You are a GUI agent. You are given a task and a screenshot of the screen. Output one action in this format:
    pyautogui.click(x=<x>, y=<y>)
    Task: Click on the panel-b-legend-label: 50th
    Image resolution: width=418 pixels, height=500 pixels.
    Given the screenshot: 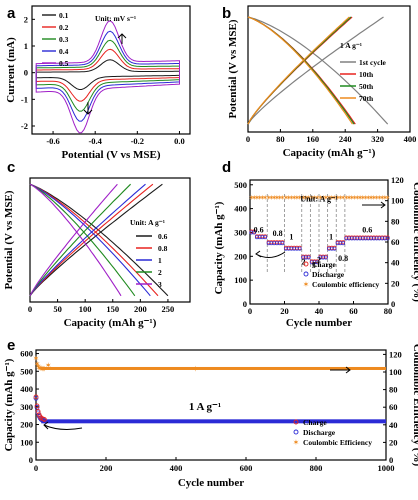 What is the action you would take?
    pyautogui.click(x=366, y=86)
    